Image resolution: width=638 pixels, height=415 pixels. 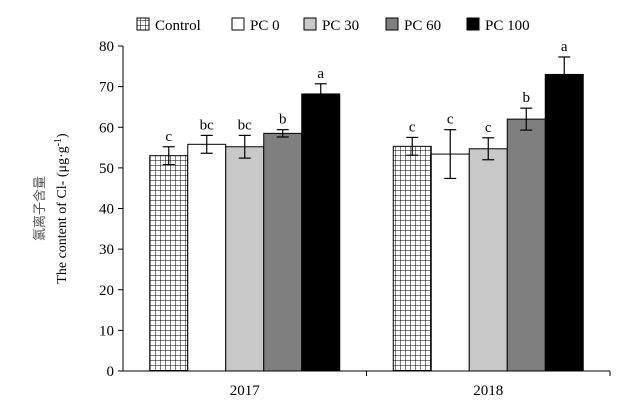 I want to click on y-axis-title-en: The content of Cl- (μg·g-1), so click(x=62, y=208).